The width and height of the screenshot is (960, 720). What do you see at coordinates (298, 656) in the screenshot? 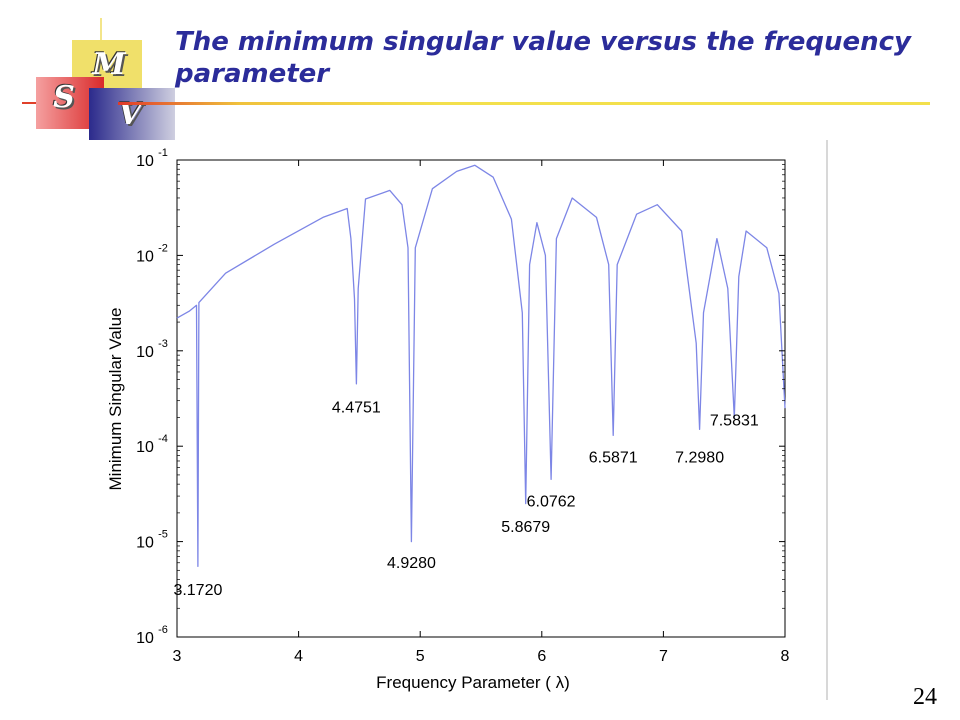
I see `x-tick-label: 4` at bounding box center [298, 656].